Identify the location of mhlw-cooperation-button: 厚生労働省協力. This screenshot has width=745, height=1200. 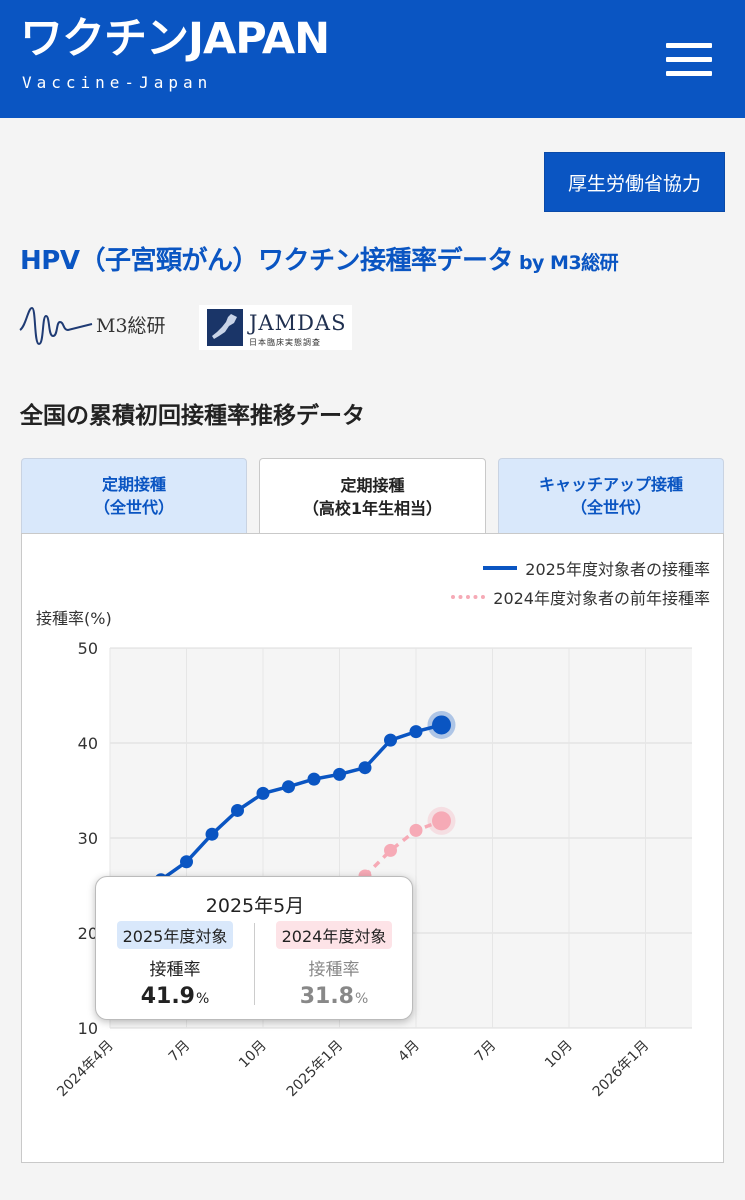
(634, 182).